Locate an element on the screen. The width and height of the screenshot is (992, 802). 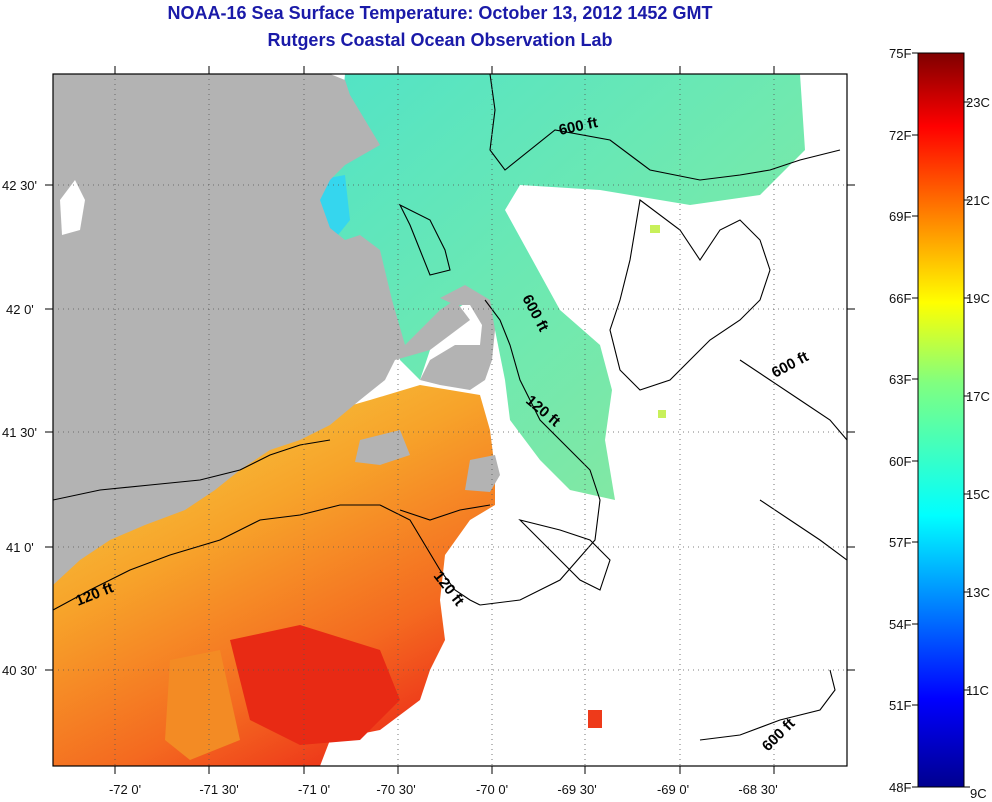
lat-tick-label: 41 0' is located at coordinates (20, 547).